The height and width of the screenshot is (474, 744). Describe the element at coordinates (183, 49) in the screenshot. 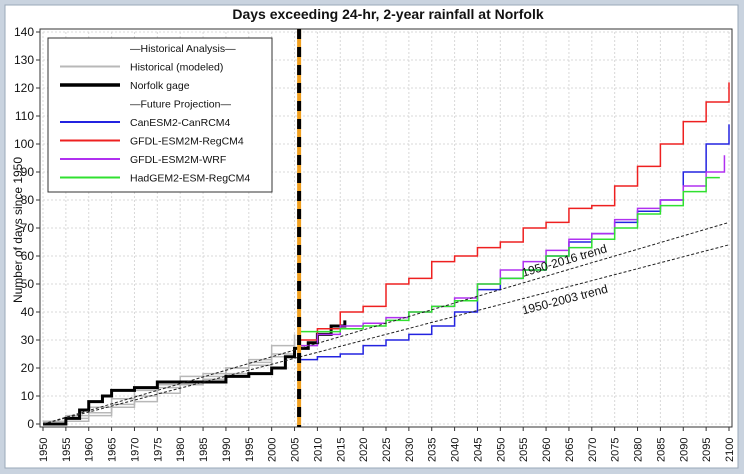

I see `legend-header: —Historical Analysis—` at that location.